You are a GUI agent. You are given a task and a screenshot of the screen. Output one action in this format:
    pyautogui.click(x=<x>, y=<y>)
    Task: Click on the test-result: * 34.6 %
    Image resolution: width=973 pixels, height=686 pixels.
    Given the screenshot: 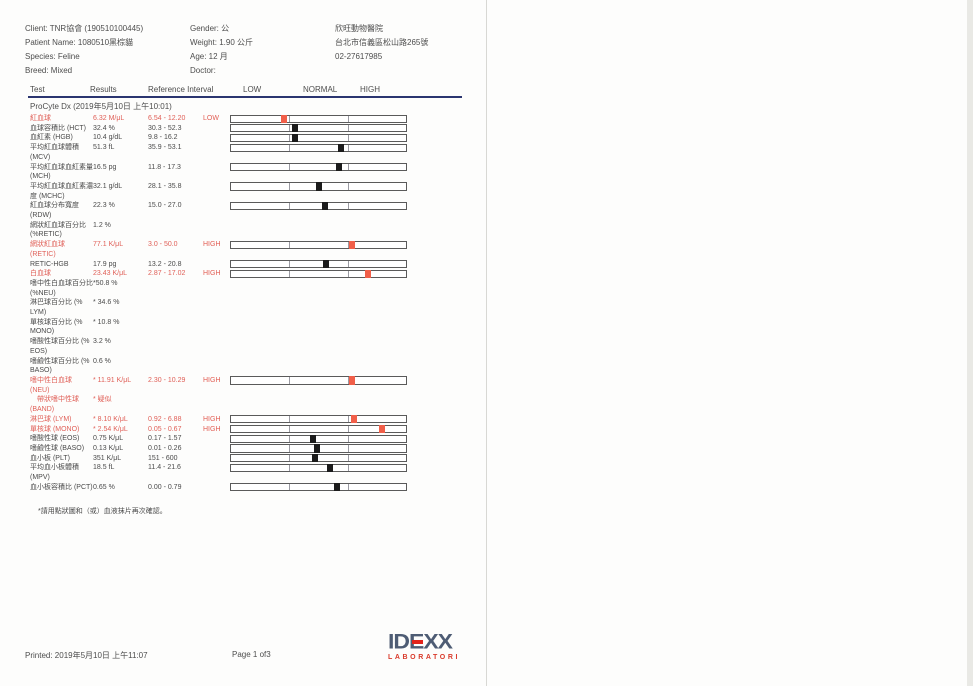 What is the action you would take?
    pyautogui.click(x=106, y=303)
    